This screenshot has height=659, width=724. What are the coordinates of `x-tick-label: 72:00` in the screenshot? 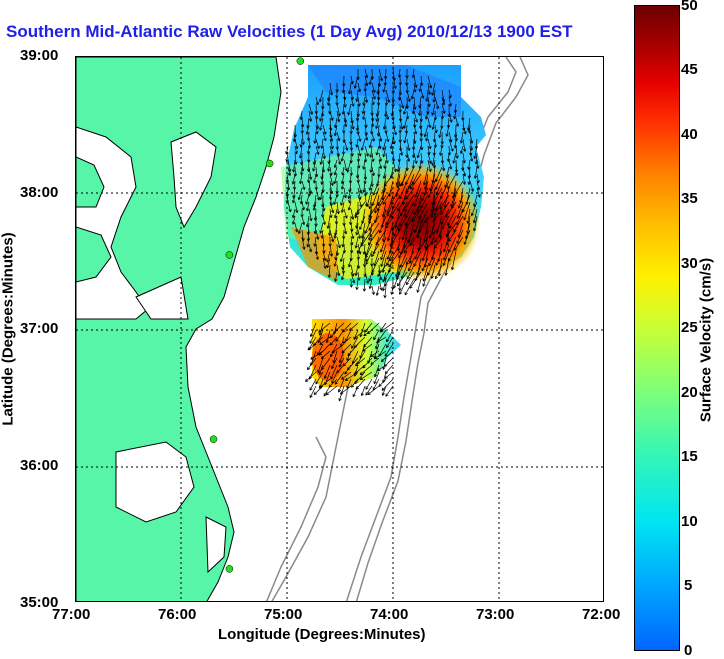 It's located at (601, 614).